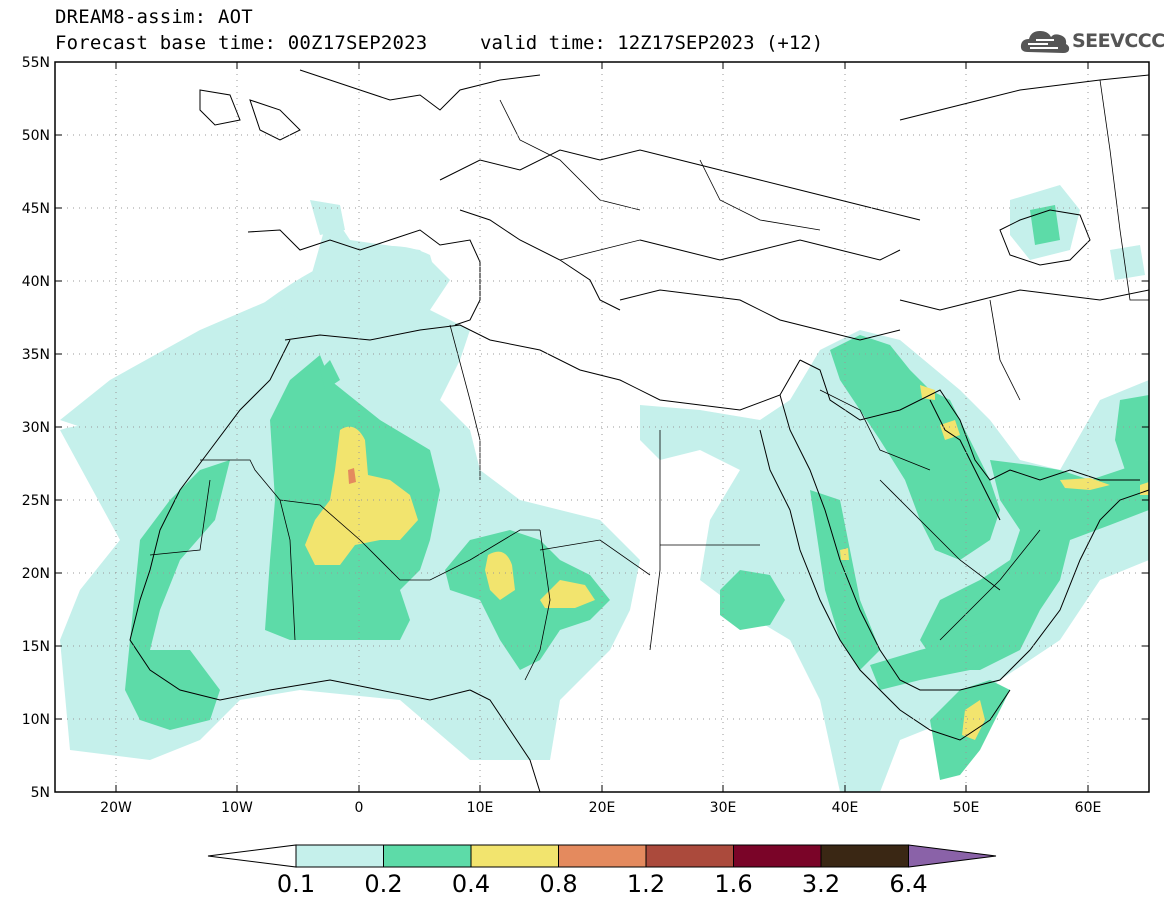 The width and height of the screenshot is (1165, 905). Describe the element at coordinates (1088, 808) in the screenshot. I see `lon-label: 60E` at that location.